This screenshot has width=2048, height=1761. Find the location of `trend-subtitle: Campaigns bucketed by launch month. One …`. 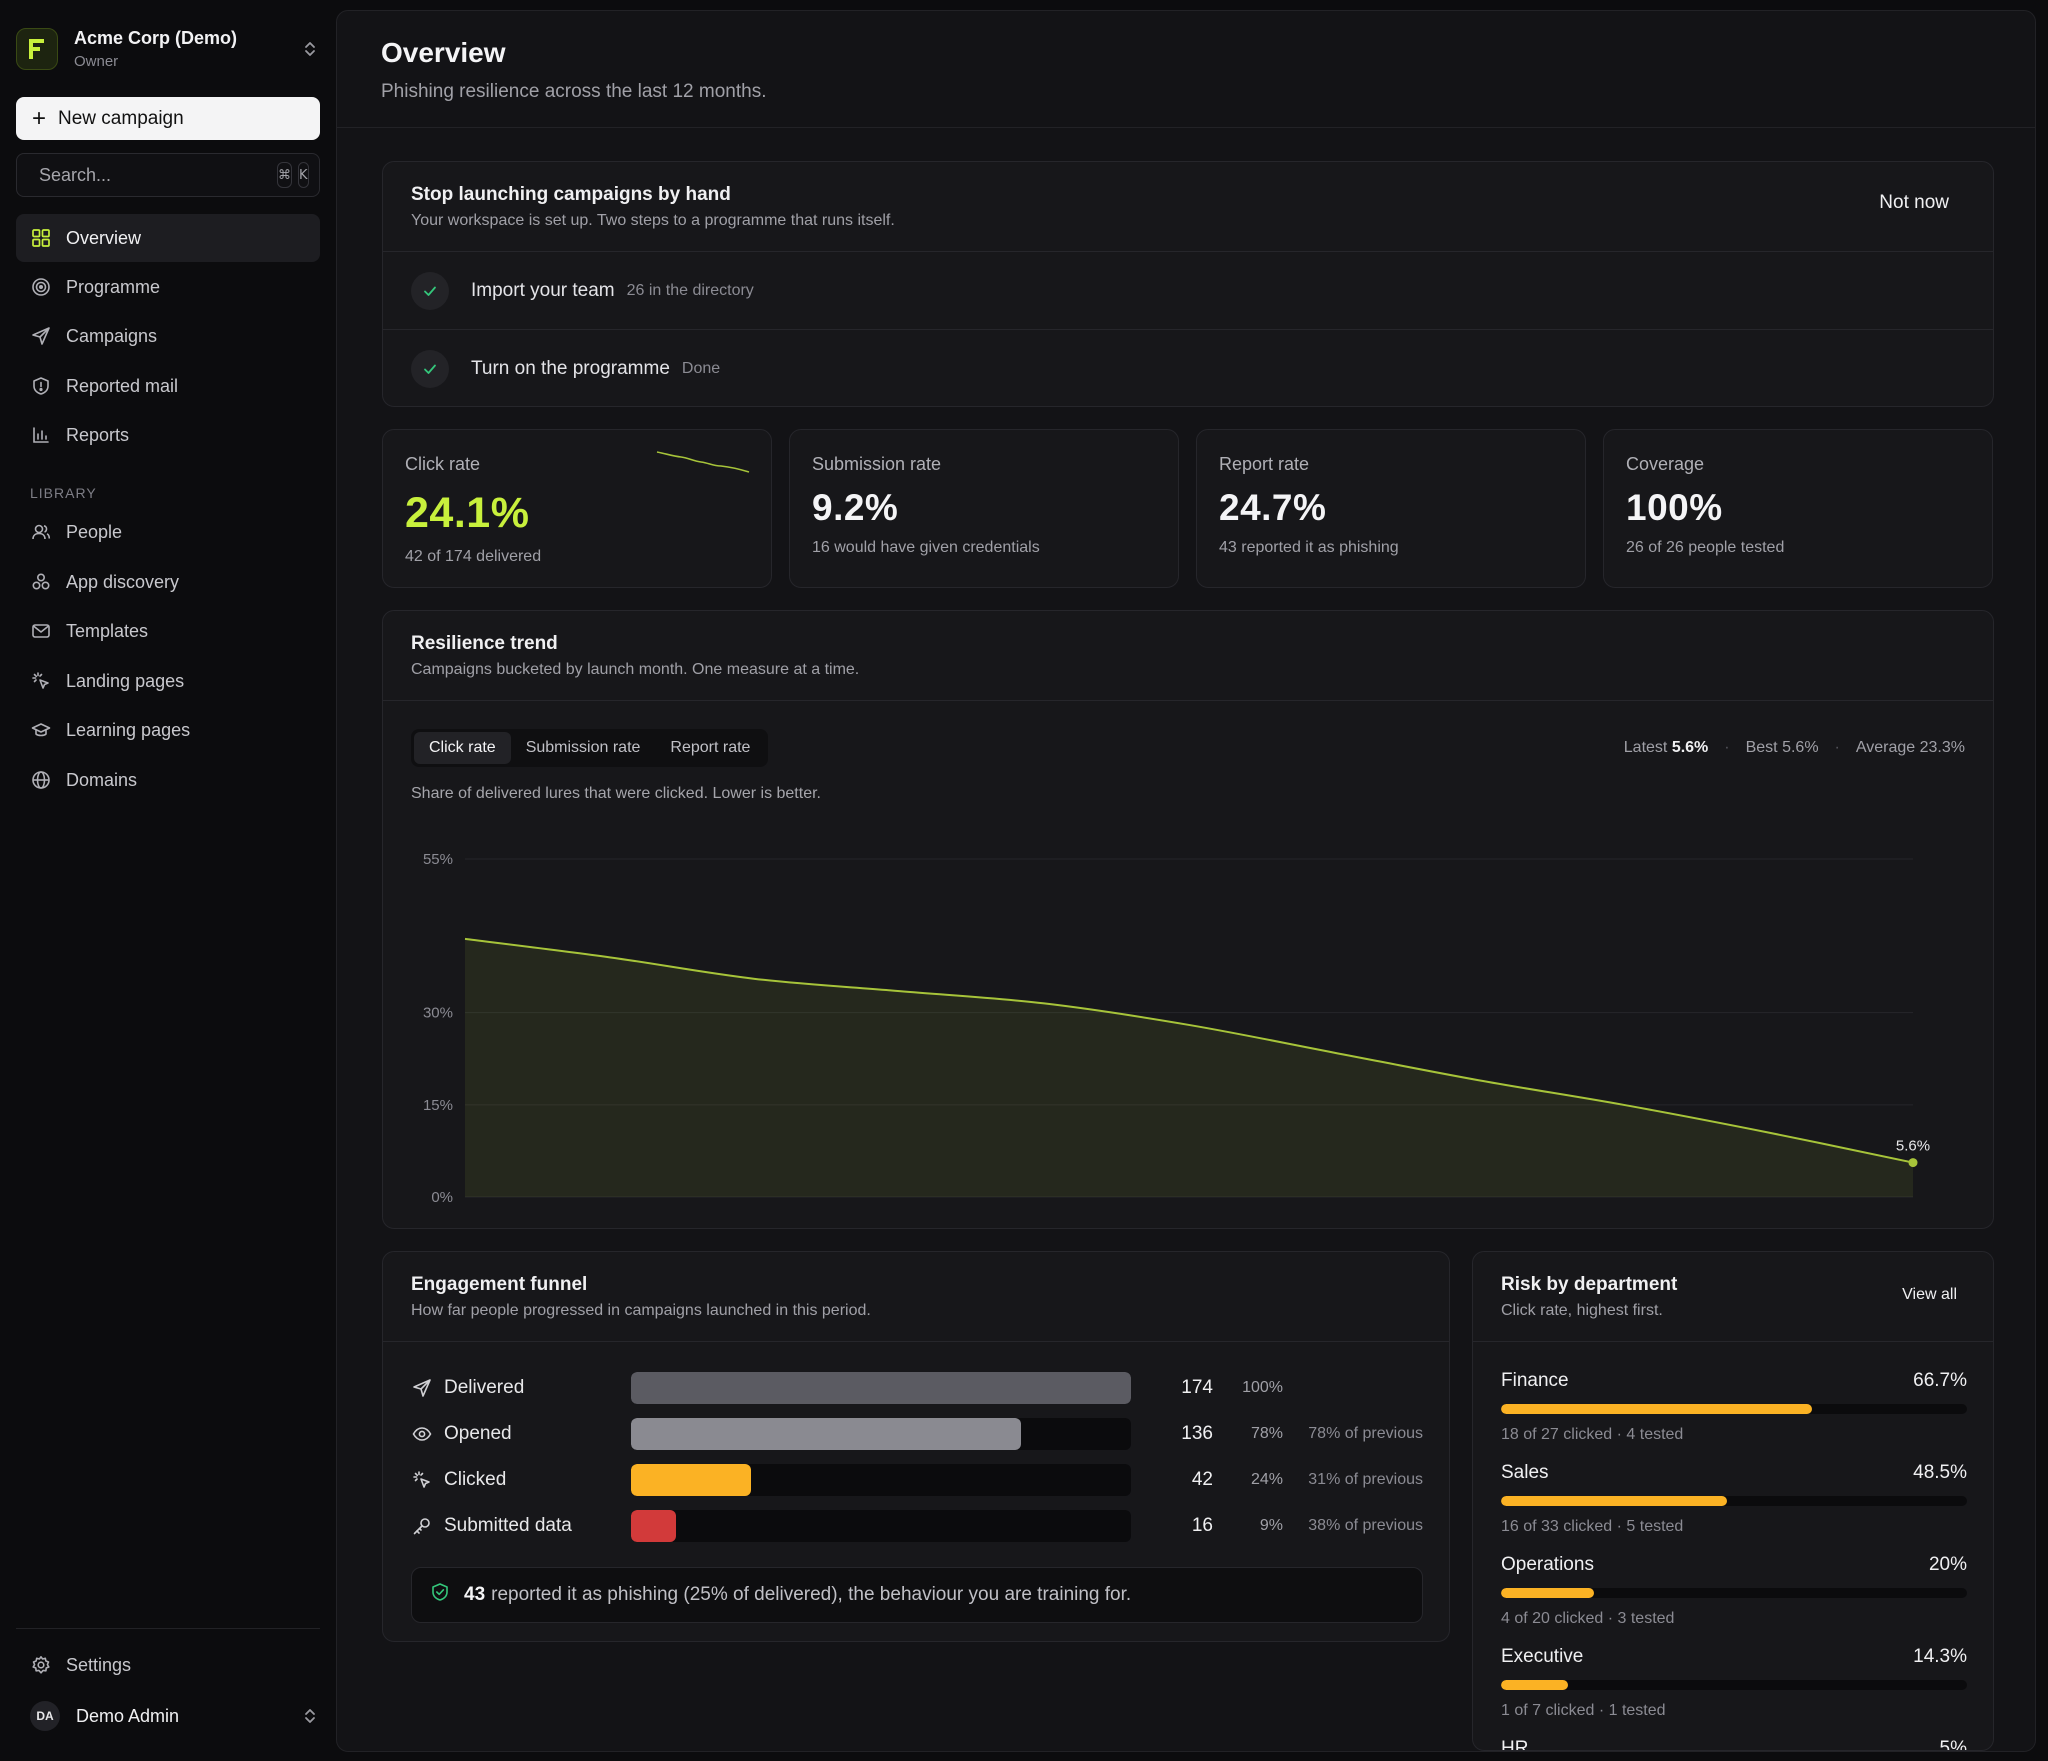

trend-subtitle: Campaigns bucketed by launch month. One … is located at coordinates (635, 669).